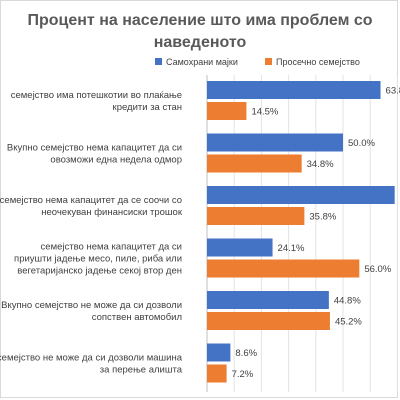  I want to click on category-label-5-line-1: Вкупно семејство не може да си дозволи, so click(91, 305).